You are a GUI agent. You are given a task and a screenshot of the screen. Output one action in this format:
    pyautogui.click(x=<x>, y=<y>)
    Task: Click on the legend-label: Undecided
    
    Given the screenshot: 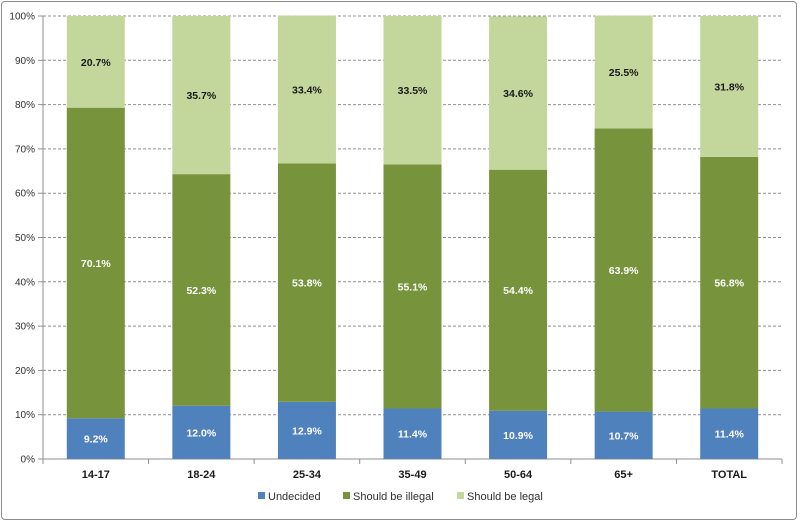 What is the action you would take?
    pyautogui.click(x=294, y=497)
    